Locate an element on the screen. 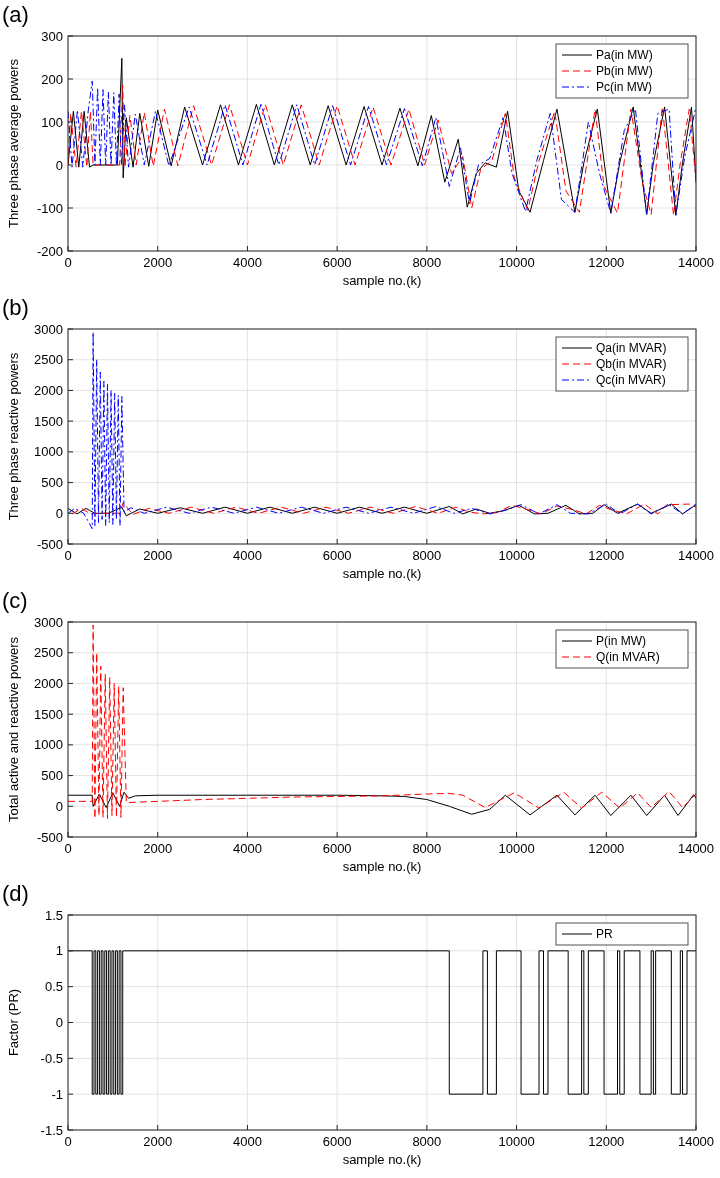 The image size is (720, 1178). chart-title: (d) is located at coordinates (15, 893).